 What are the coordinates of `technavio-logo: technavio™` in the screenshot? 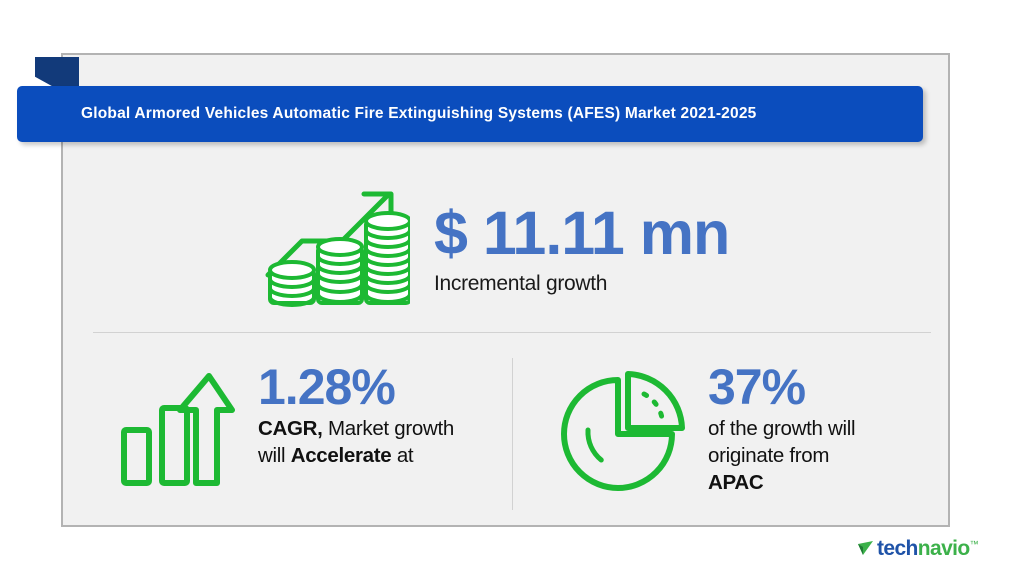 It's located at (918, 549).